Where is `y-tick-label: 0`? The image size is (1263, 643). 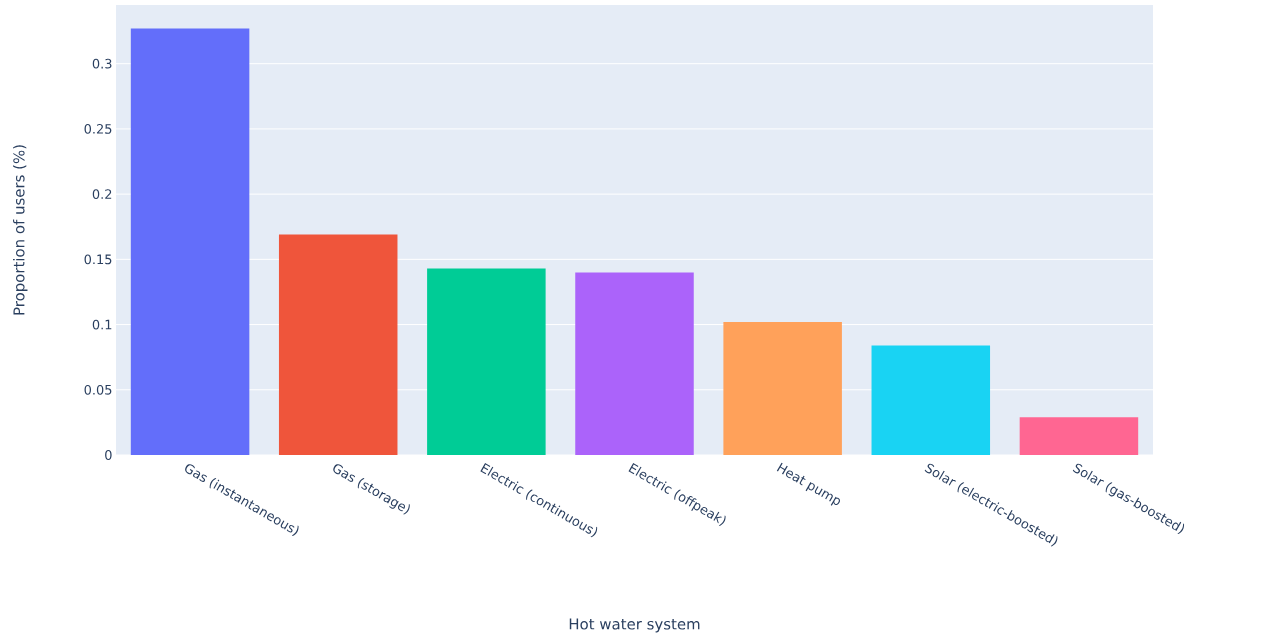
y-tick-label: 0 is located at coordinates (108, 455).